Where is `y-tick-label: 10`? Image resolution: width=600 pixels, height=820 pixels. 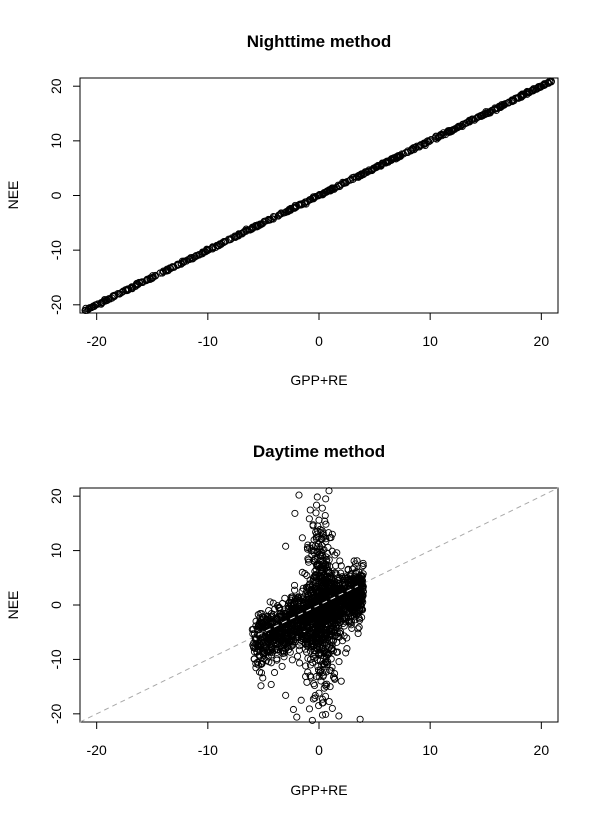
y-tick-label: 10 is located at coordinates (56, 141).